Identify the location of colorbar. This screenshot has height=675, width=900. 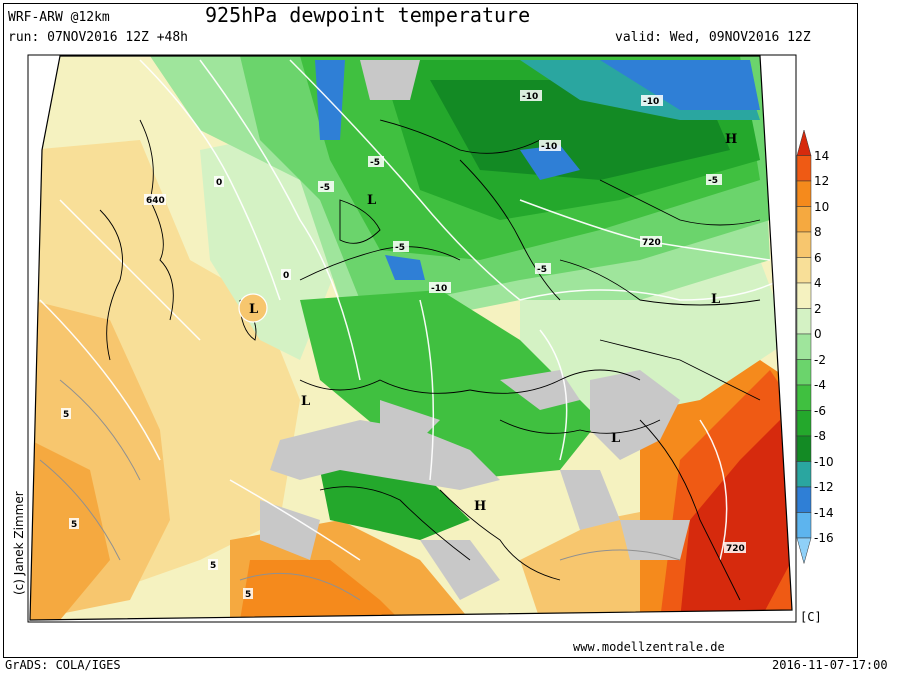
(804, 347).